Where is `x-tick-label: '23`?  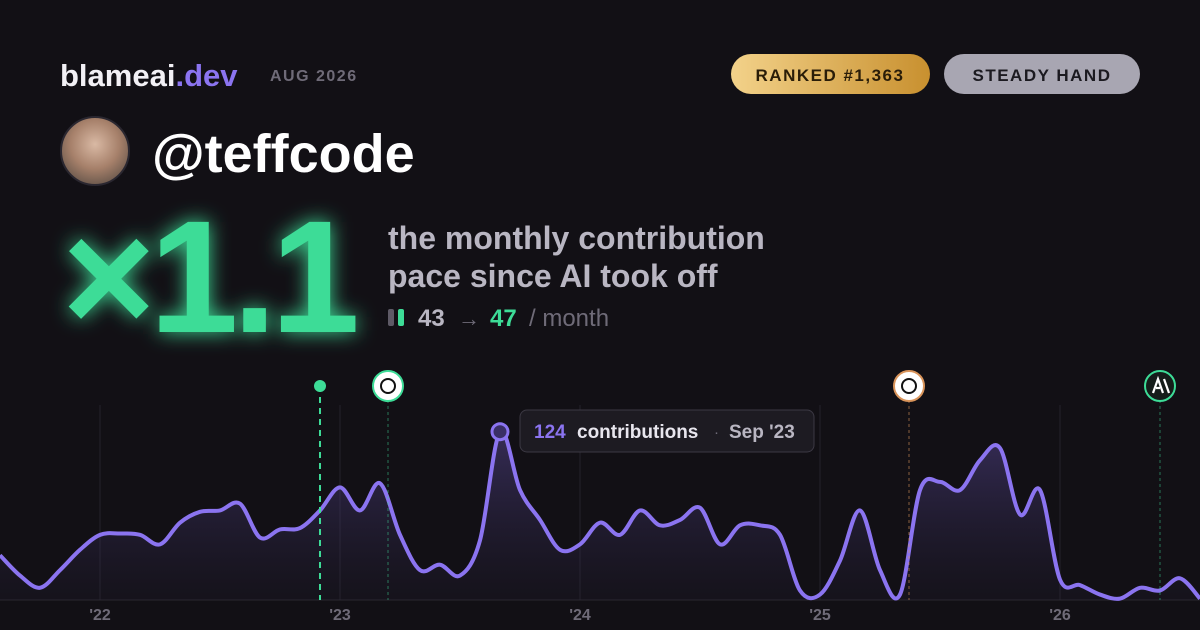
x-tick-label: '23 is located at coordinates (340, 615).